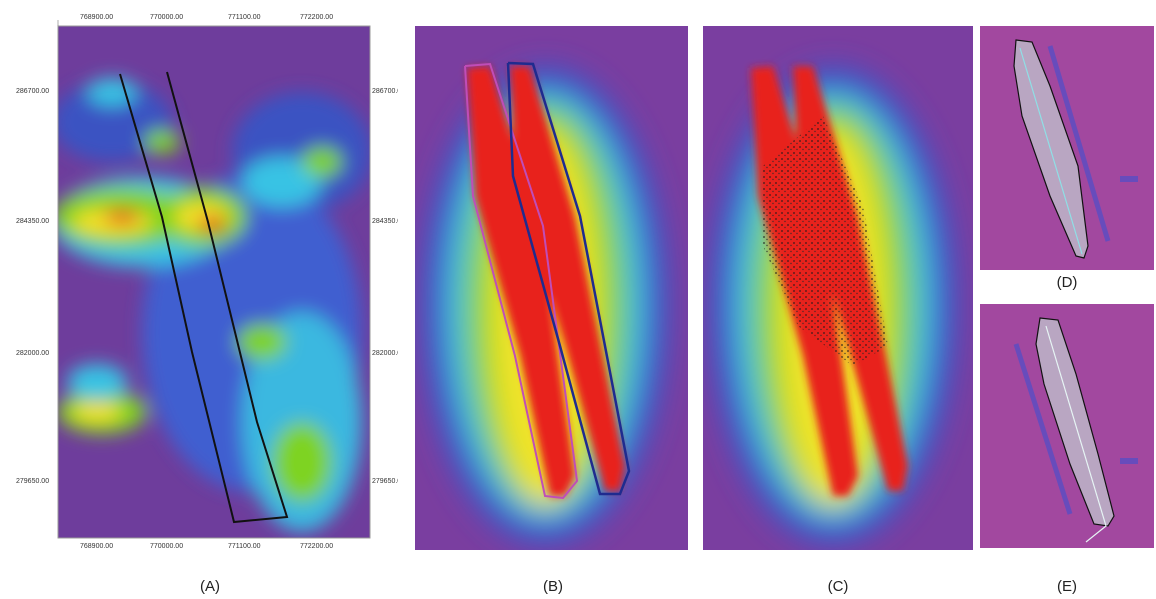  What do you see at coordinates (33, 221) in the screenshot?
I see `y-tick-left-2: 284350.00` at bounding box center [33, 221].